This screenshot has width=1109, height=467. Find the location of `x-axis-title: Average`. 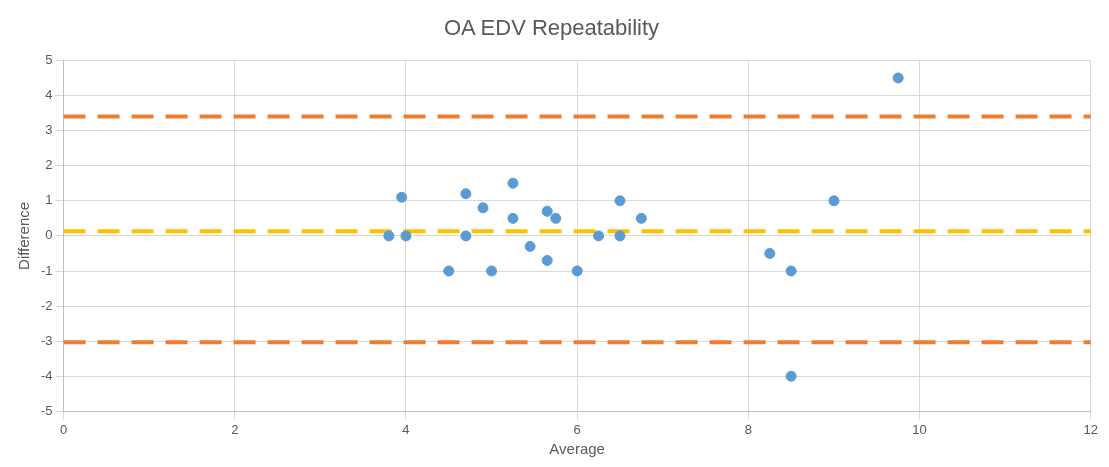

x-axis-title: Average is located at coordinates (577, 449).